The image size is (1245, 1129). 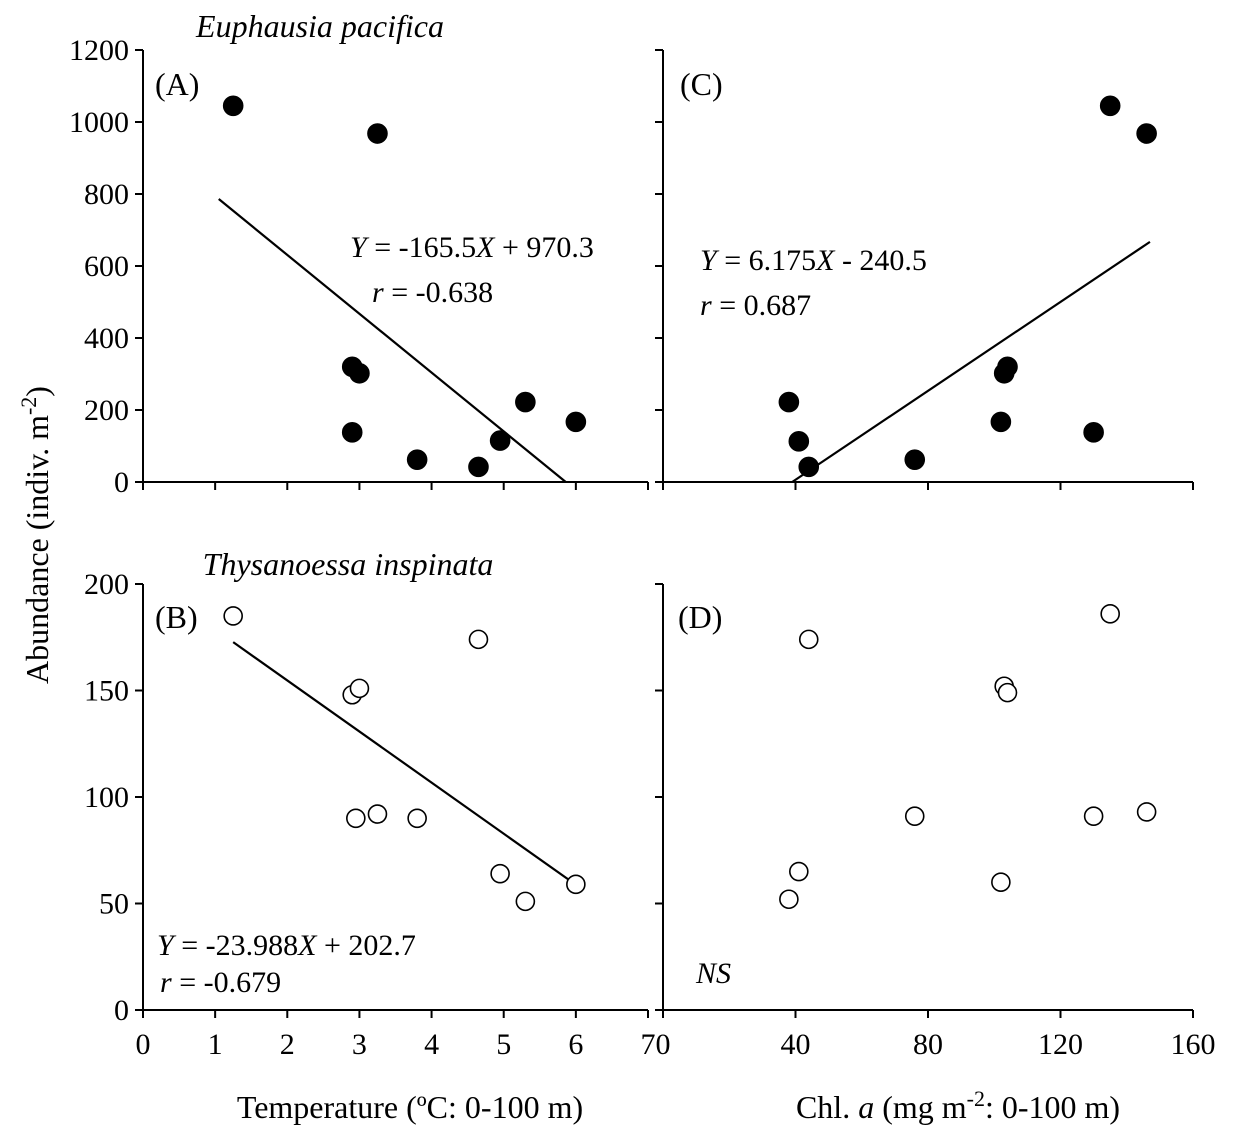 I want to click on equation-intercept: + 970.3, so click(x=543, y=247).